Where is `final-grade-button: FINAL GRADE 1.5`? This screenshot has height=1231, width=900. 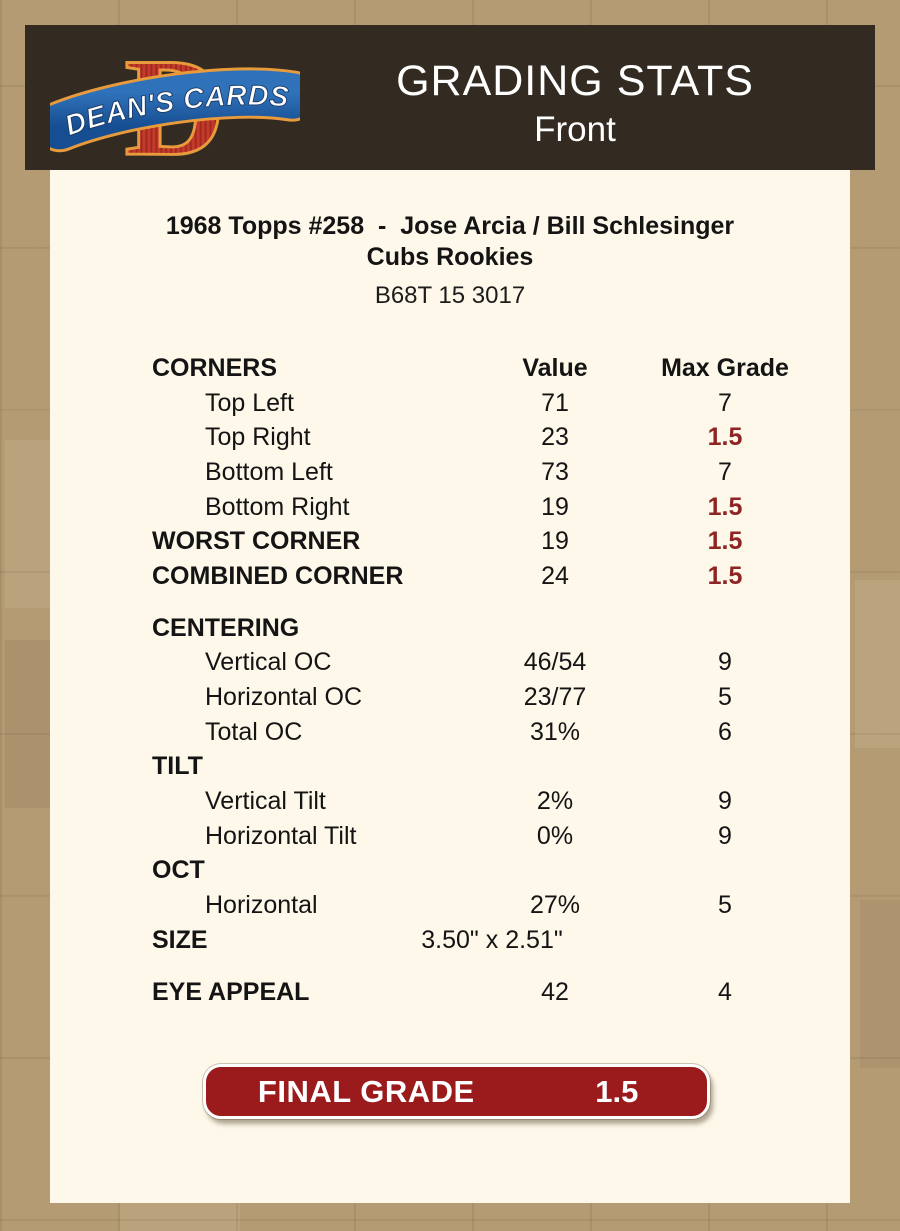 final-grade-button: FINAL GRADE 1.5 is located at coordinates (456, 1091).